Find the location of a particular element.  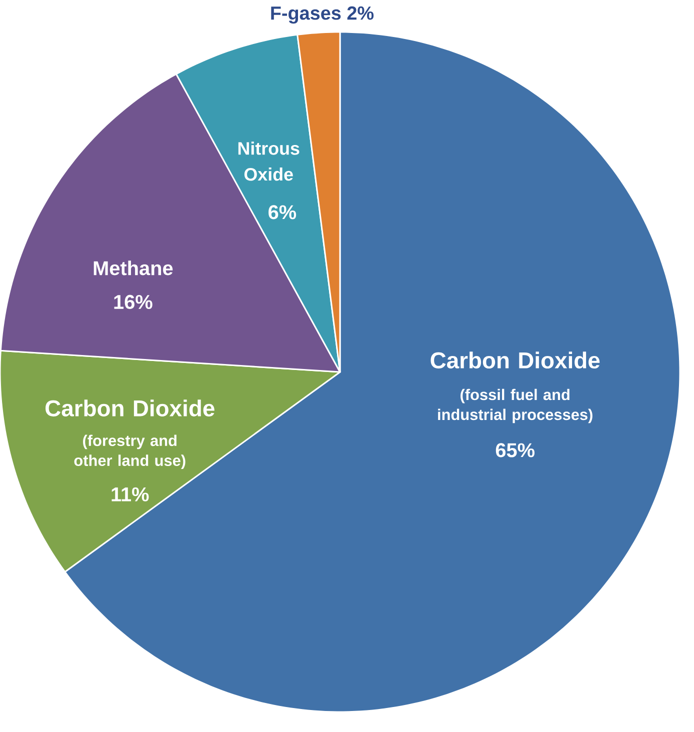

text: (forestry and other land use) is located at coordinates (130, 452).